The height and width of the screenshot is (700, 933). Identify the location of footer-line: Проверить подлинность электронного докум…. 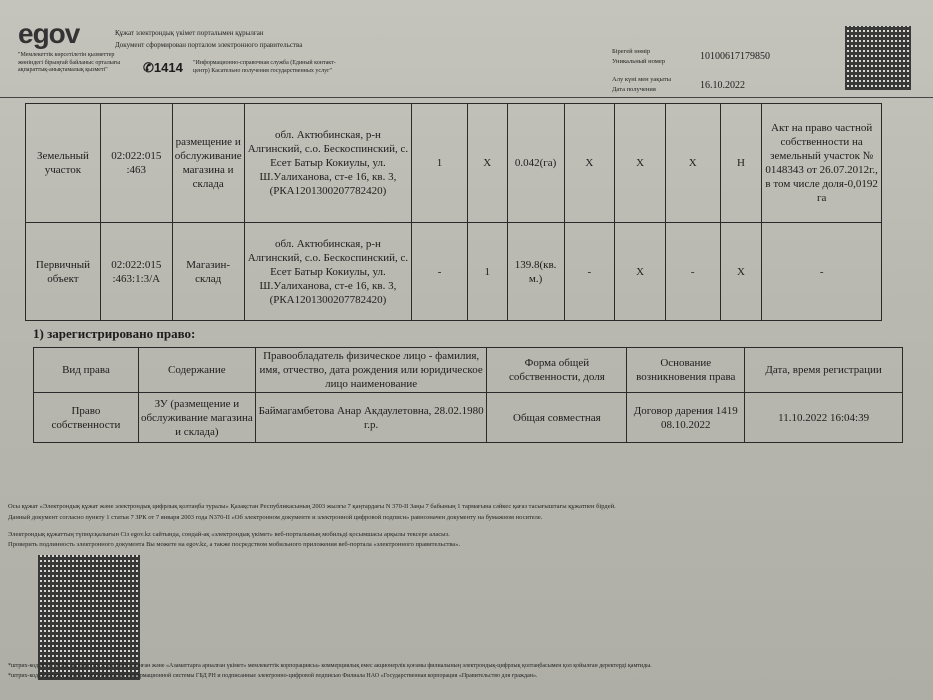
(234, 544).